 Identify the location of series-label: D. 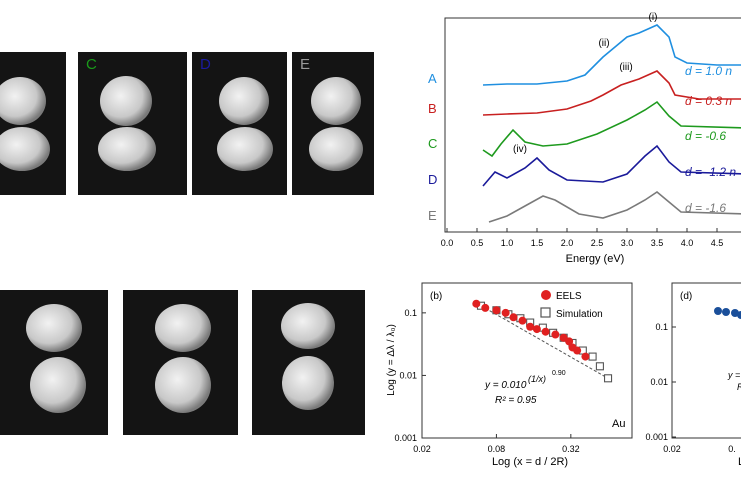
(432, 179).